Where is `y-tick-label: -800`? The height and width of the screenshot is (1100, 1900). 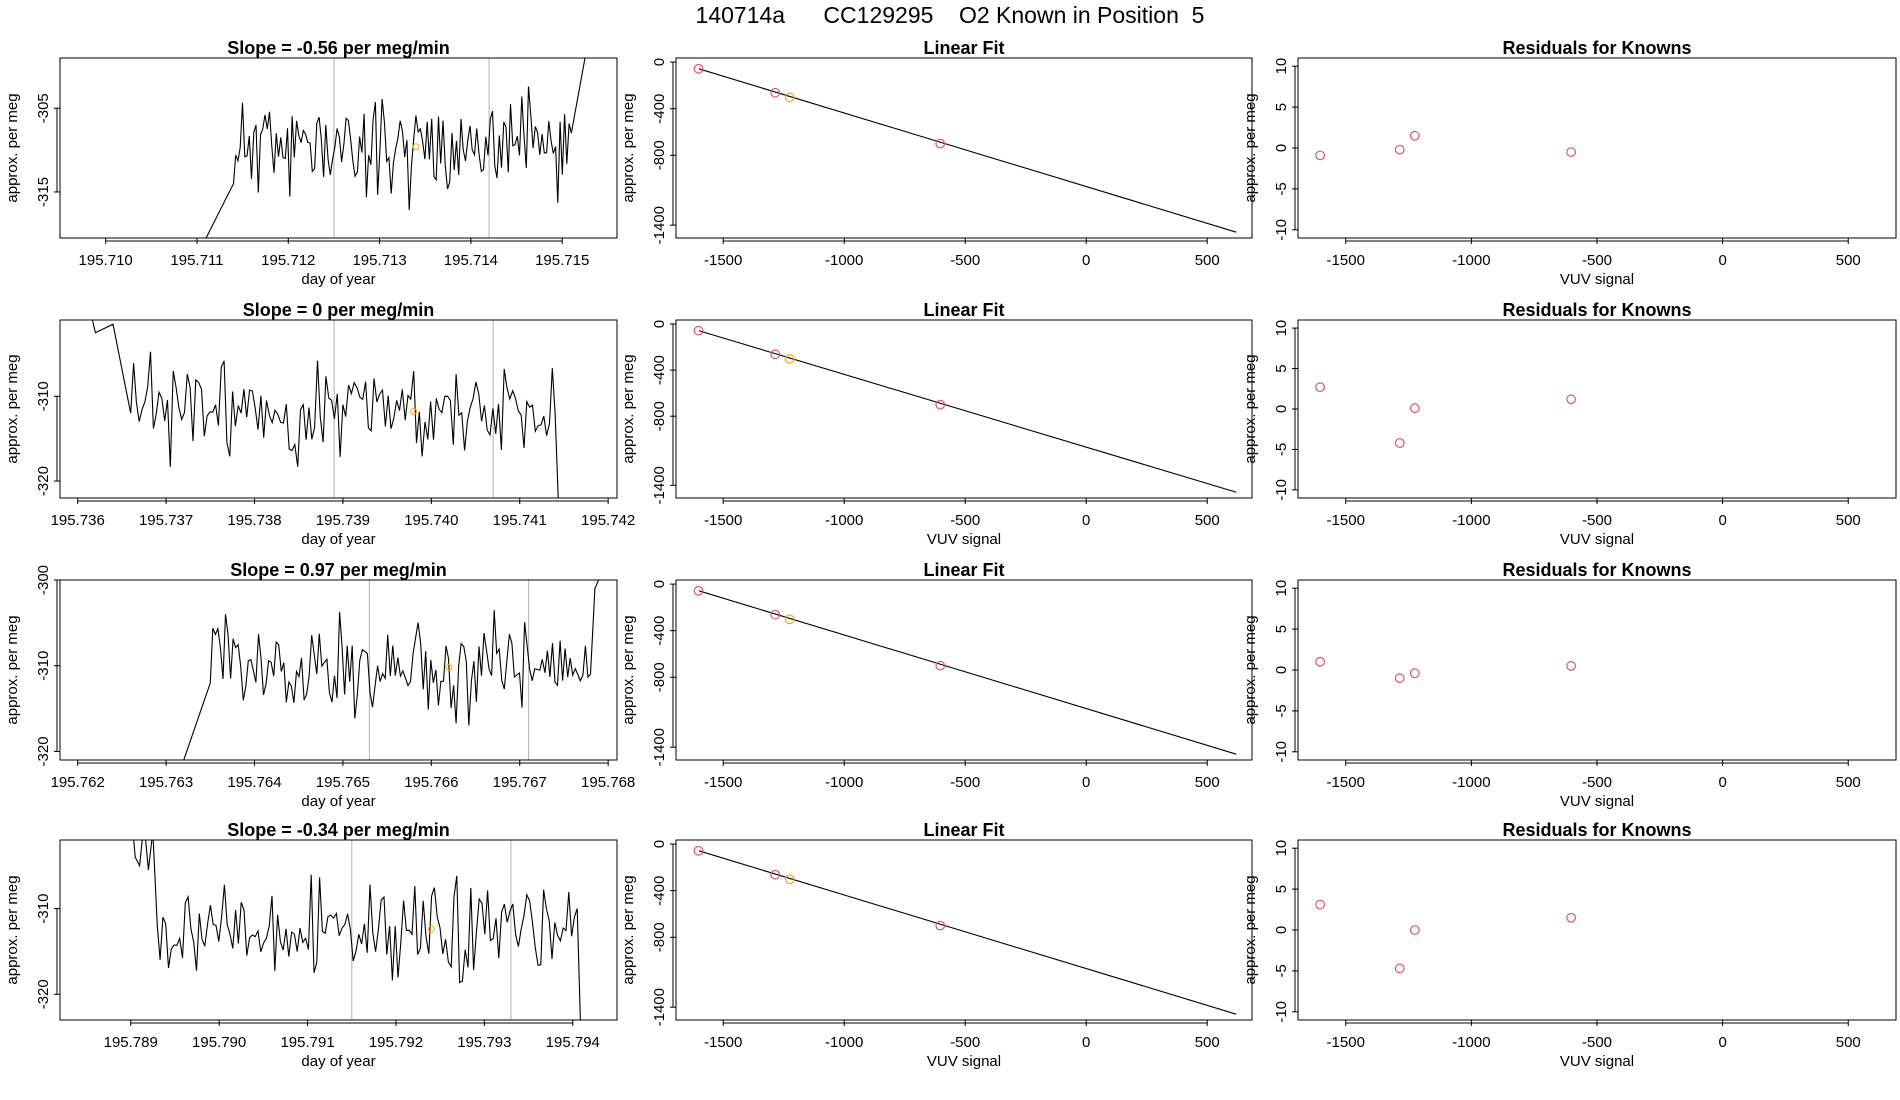
y-tick-label: -800 is located at coordinates (659, 155).